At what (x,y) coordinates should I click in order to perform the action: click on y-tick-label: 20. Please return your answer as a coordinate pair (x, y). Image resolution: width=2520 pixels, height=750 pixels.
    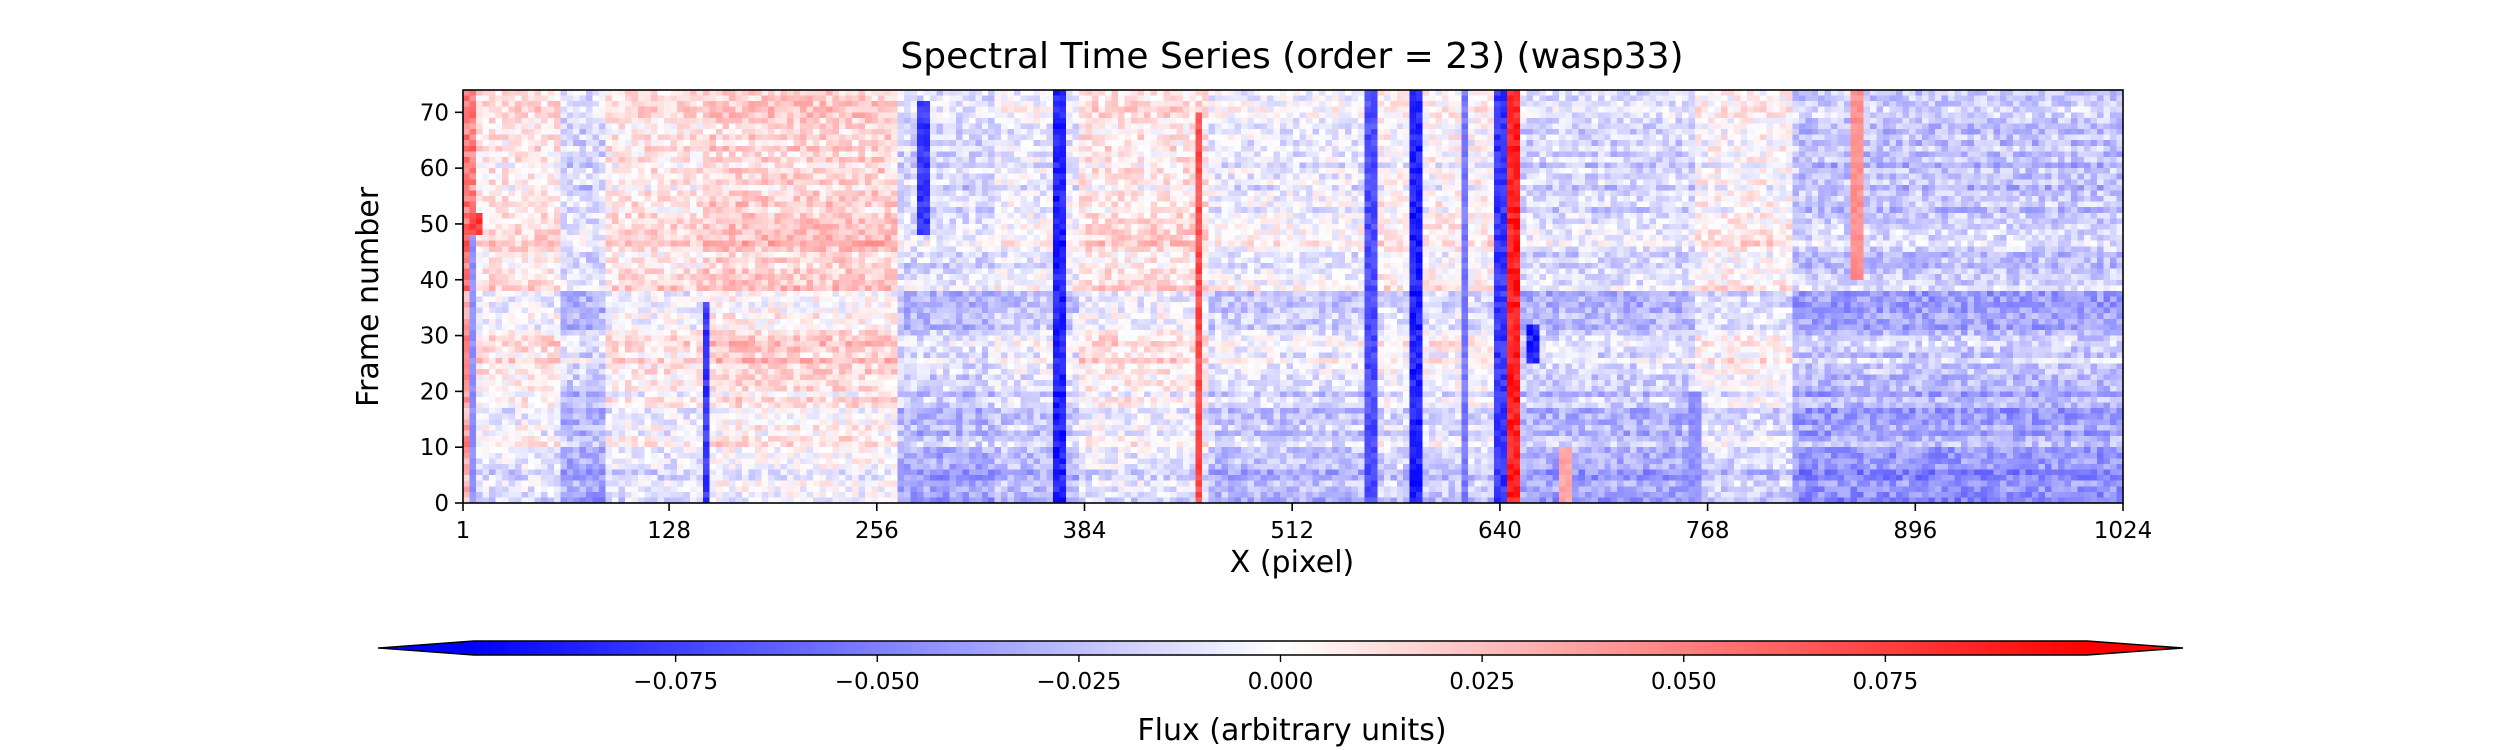
    Looking at the image, I should click on (434, 392).